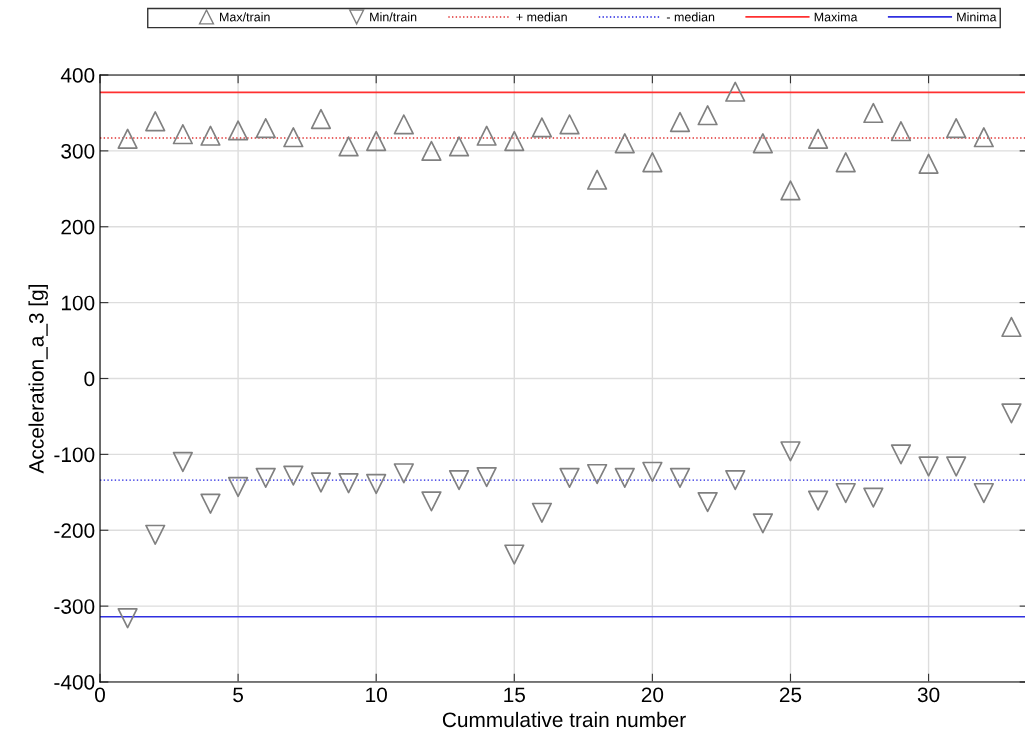  I want to click on legend-label: Maxima, so click(836, 17).